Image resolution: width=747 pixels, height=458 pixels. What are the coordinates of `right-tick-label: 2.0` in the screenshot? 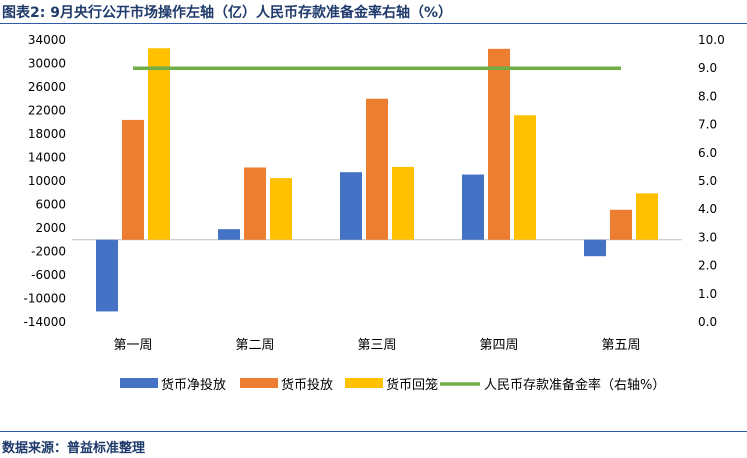 It's located at (707, 266).